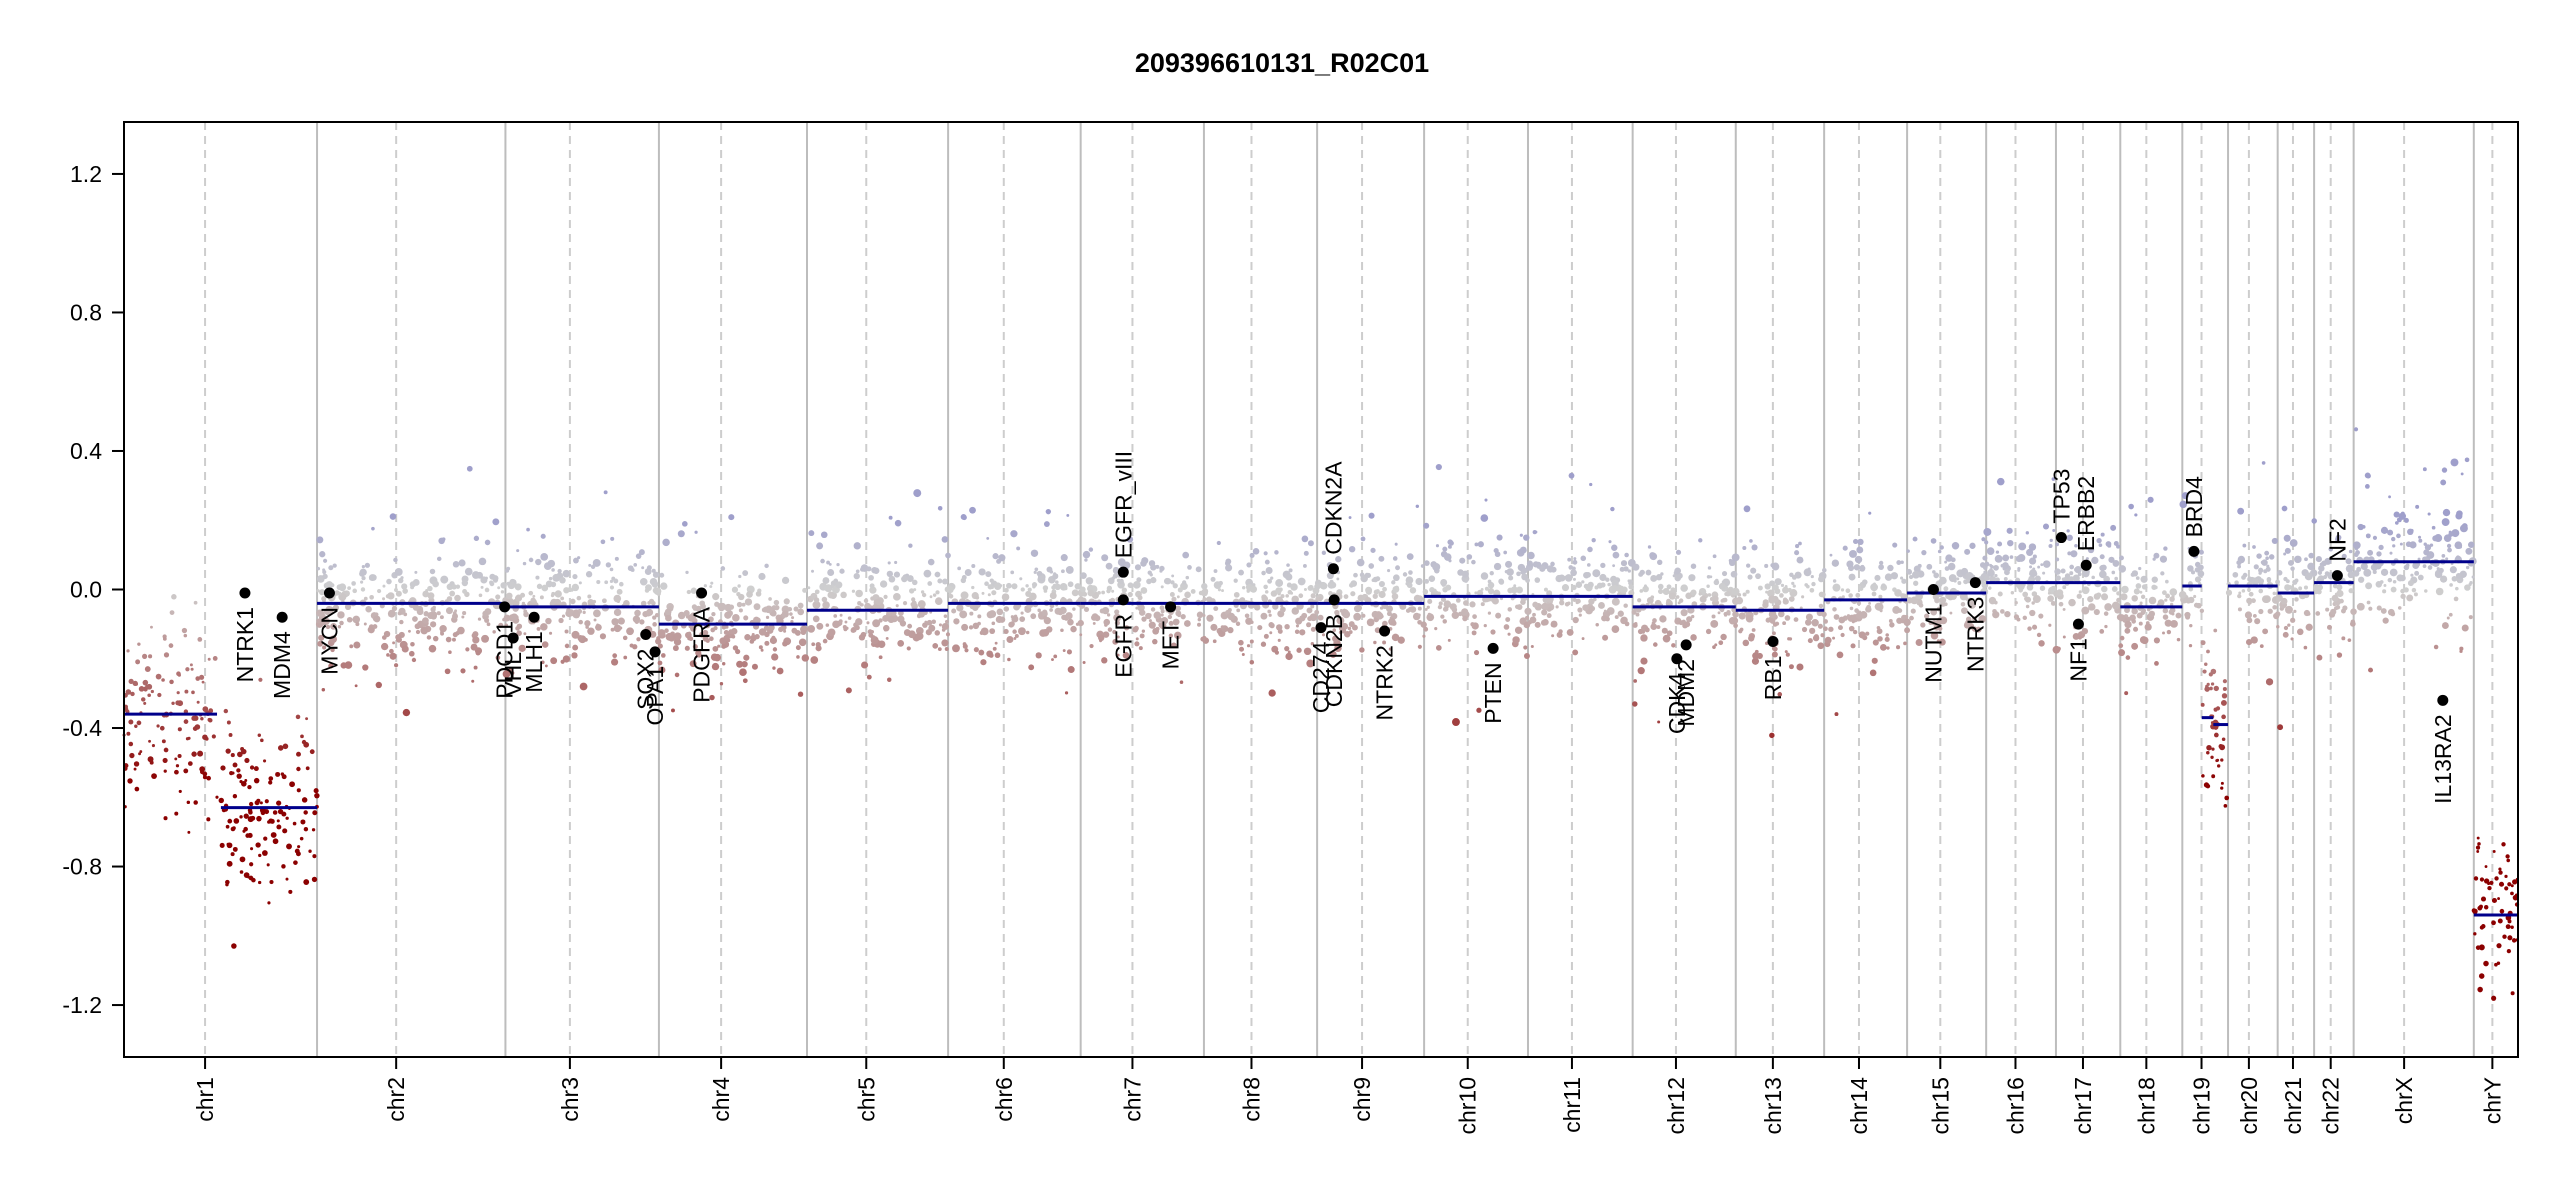  I want to click on gene-point, so click(2194, 551).